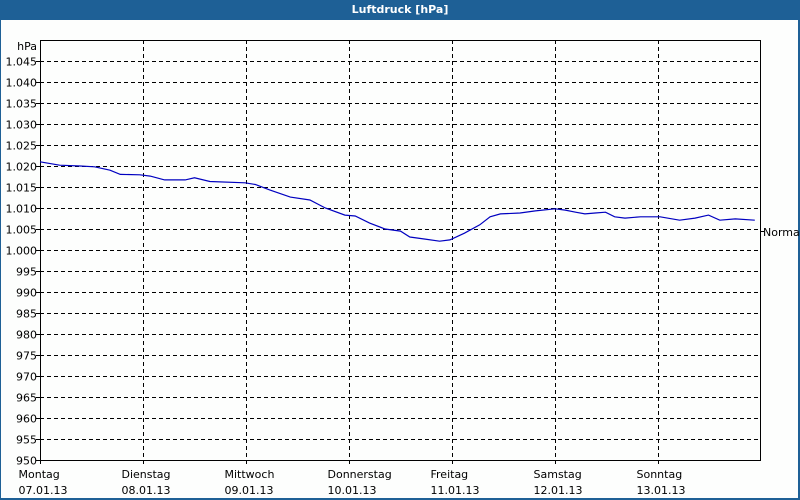  What do you see at coordinates (397, 201) in the screenshot?
I see `pressure-line` at bounding box center [397, 201].